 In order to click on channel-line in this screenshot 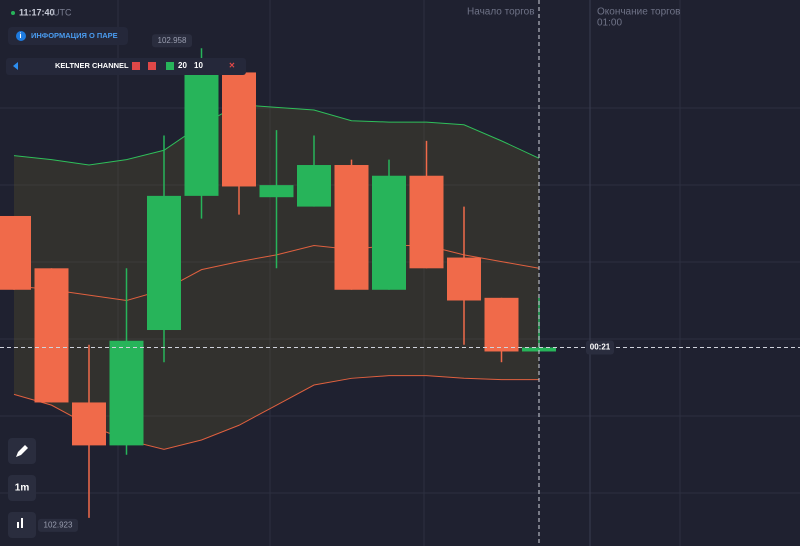, I will do `click(276, 135)`.